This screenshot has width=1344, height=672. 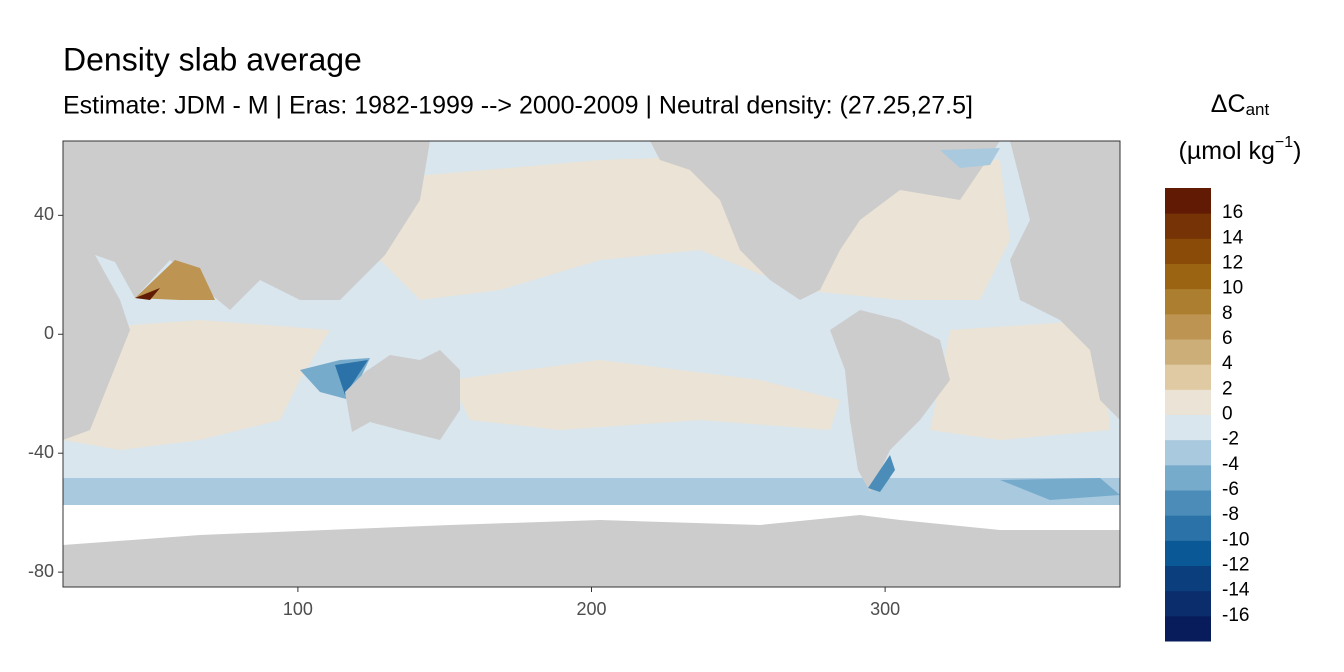 I want to click on colorbar-label: 14, so click(x=1233, y=237).